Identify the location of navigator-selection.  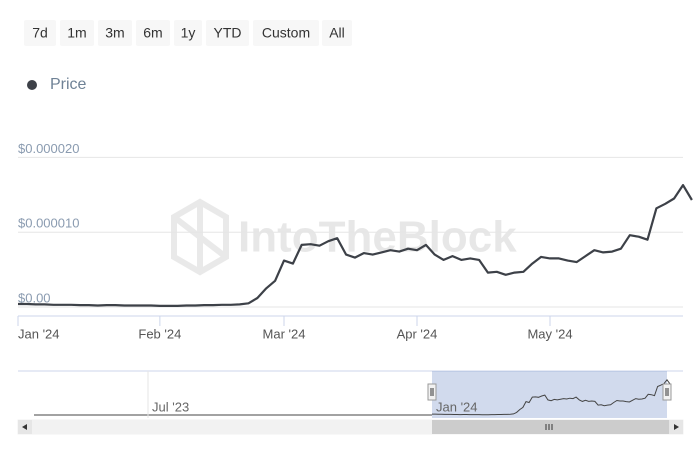
(549, 394).